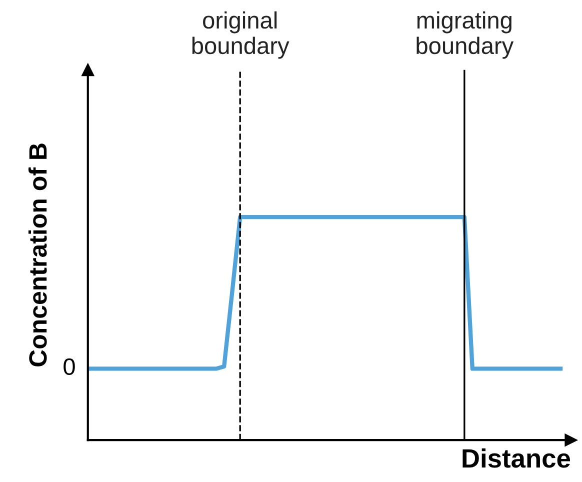 The height and width of the screenshot is (482, 582). What do you see at coordinates (516, 458) in the screenshot?
I see `x-axis-title: Distance` at bounding box center [516, 458].